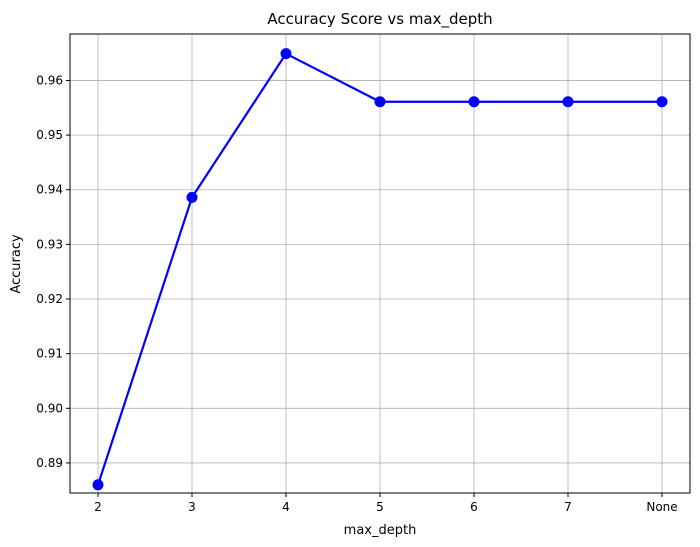  What do you see at coordinates (379, 19) in the screenshot?
I see `chart-title: Accuracy Score vs max_depth` at bounding box center [379, 19].